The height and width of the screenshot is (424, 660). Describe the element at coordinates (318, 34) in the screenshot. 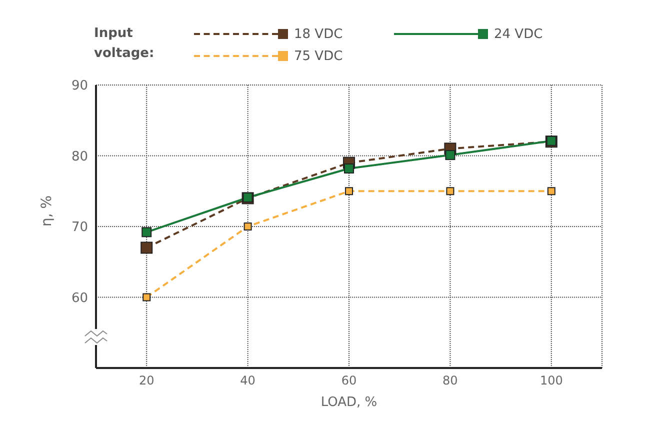

I see `legend-label: 18 VDC` at that location.